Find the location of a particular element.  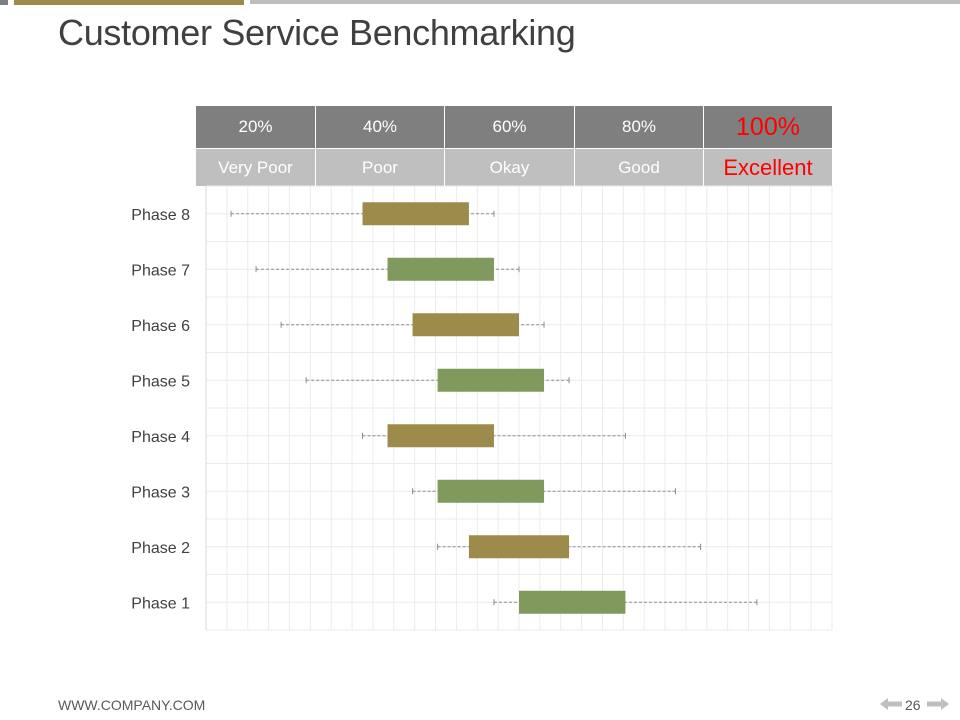

phase-label: Phase 1 is located at coordinates (160, 603).